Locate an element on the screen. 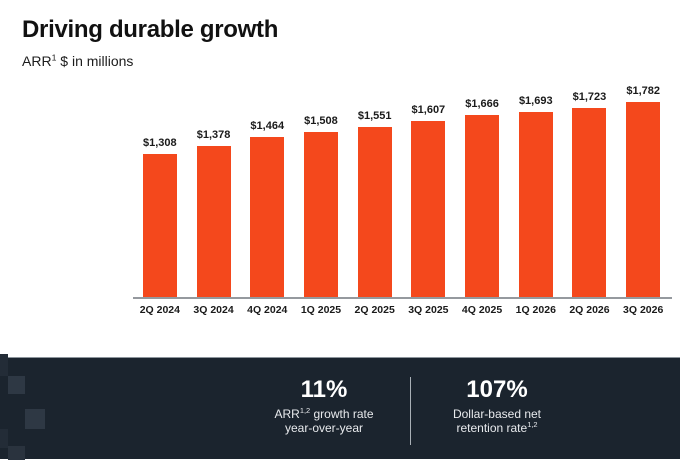 The width and height of the screenshot is (680, 460). bar-slot: $1,464 is located at coordinates (267, 208).